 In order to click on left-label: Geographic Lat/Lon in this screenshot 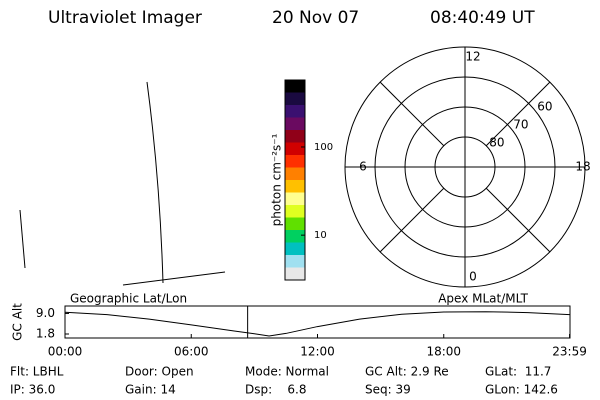, I will do `click(128, 299)`.